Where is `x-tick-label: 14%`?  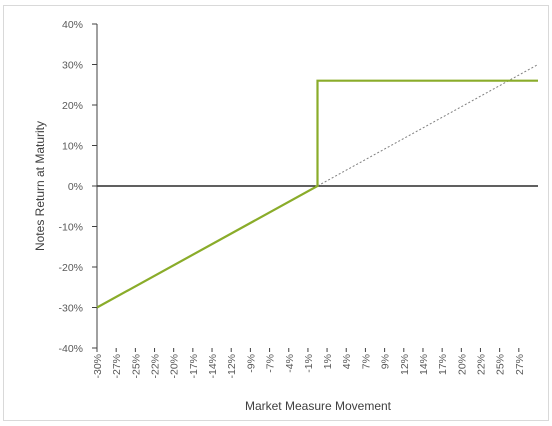 x-tick-label: 14% is located at coordinates (424, 364).